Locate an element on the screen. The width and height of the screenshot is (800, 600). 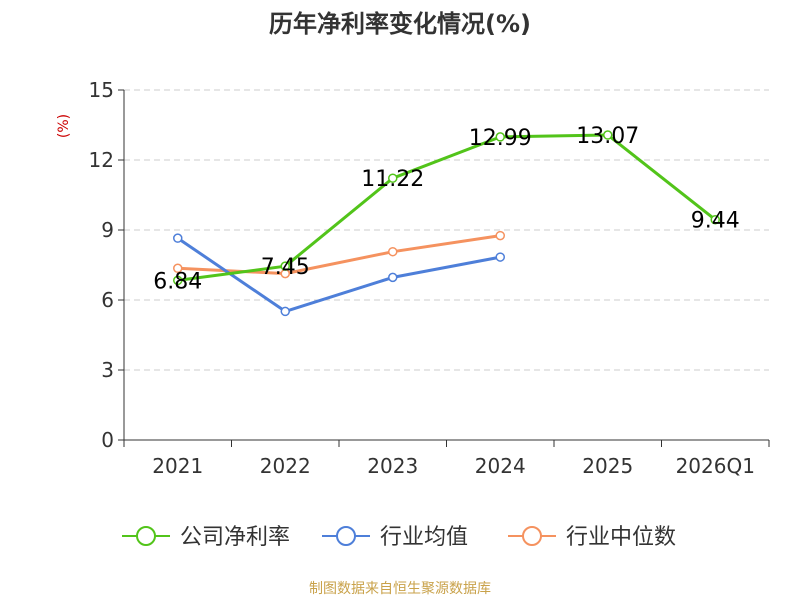
legend-item: 公司净利率 is located at coordinates (206, 537).